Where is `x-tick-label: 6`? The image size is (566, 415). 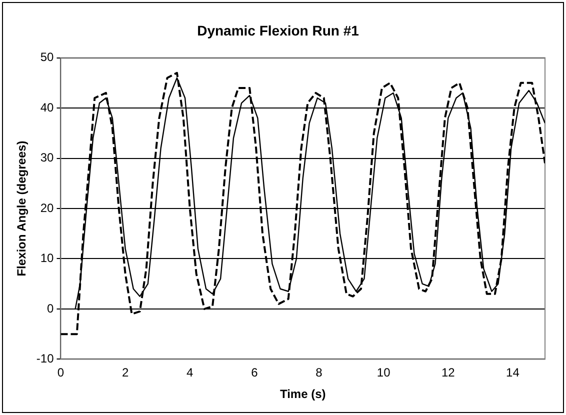
x-tick-label: 6 is located at coordinates (254, 373).